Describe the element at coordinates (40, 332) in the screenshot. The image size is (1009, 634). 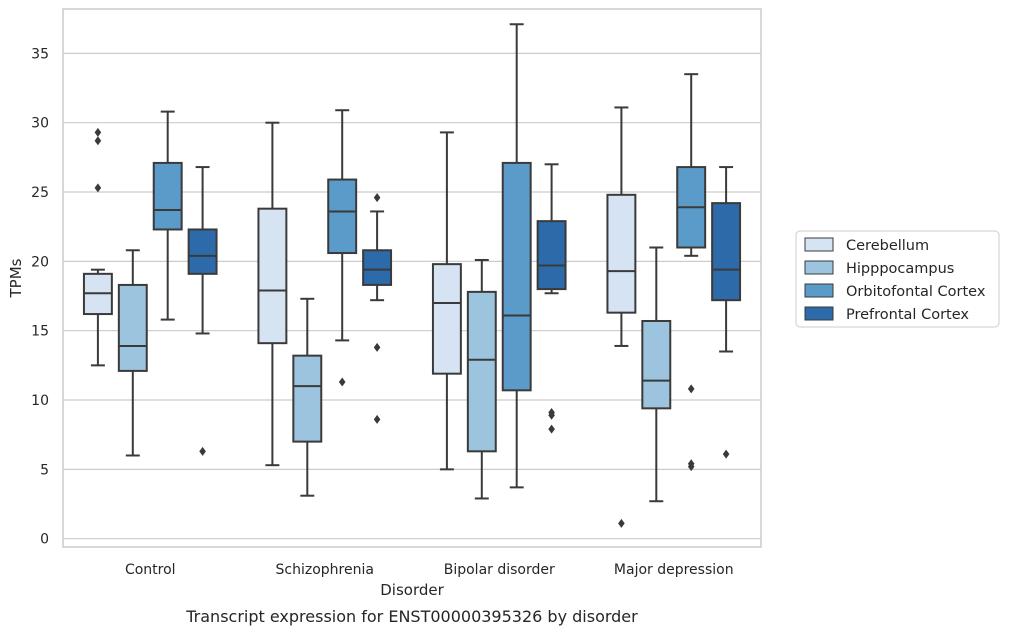
I see `y-tick-label: 15` at that location.